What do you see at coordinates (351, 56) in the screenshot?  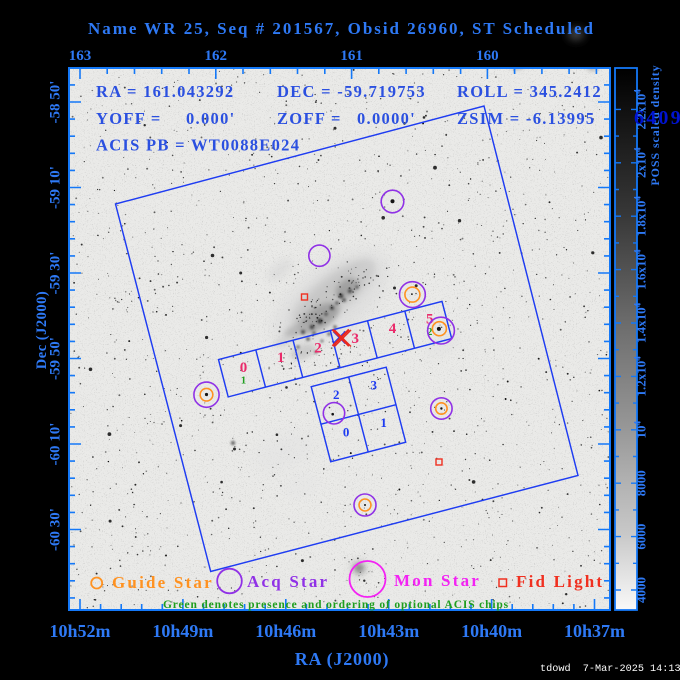 I see `svg-text: 161` at bounding box center [351, 56].